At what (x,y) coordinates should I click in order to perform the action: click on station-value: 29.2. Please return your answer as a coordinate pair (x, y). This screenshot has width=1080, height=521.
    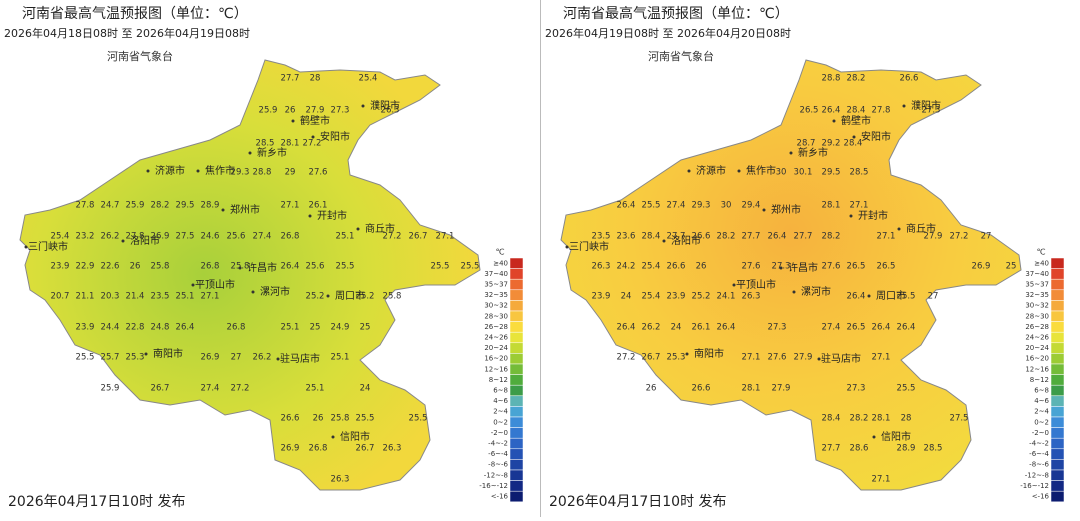
    Looking at the image, I should click on (831, 144).